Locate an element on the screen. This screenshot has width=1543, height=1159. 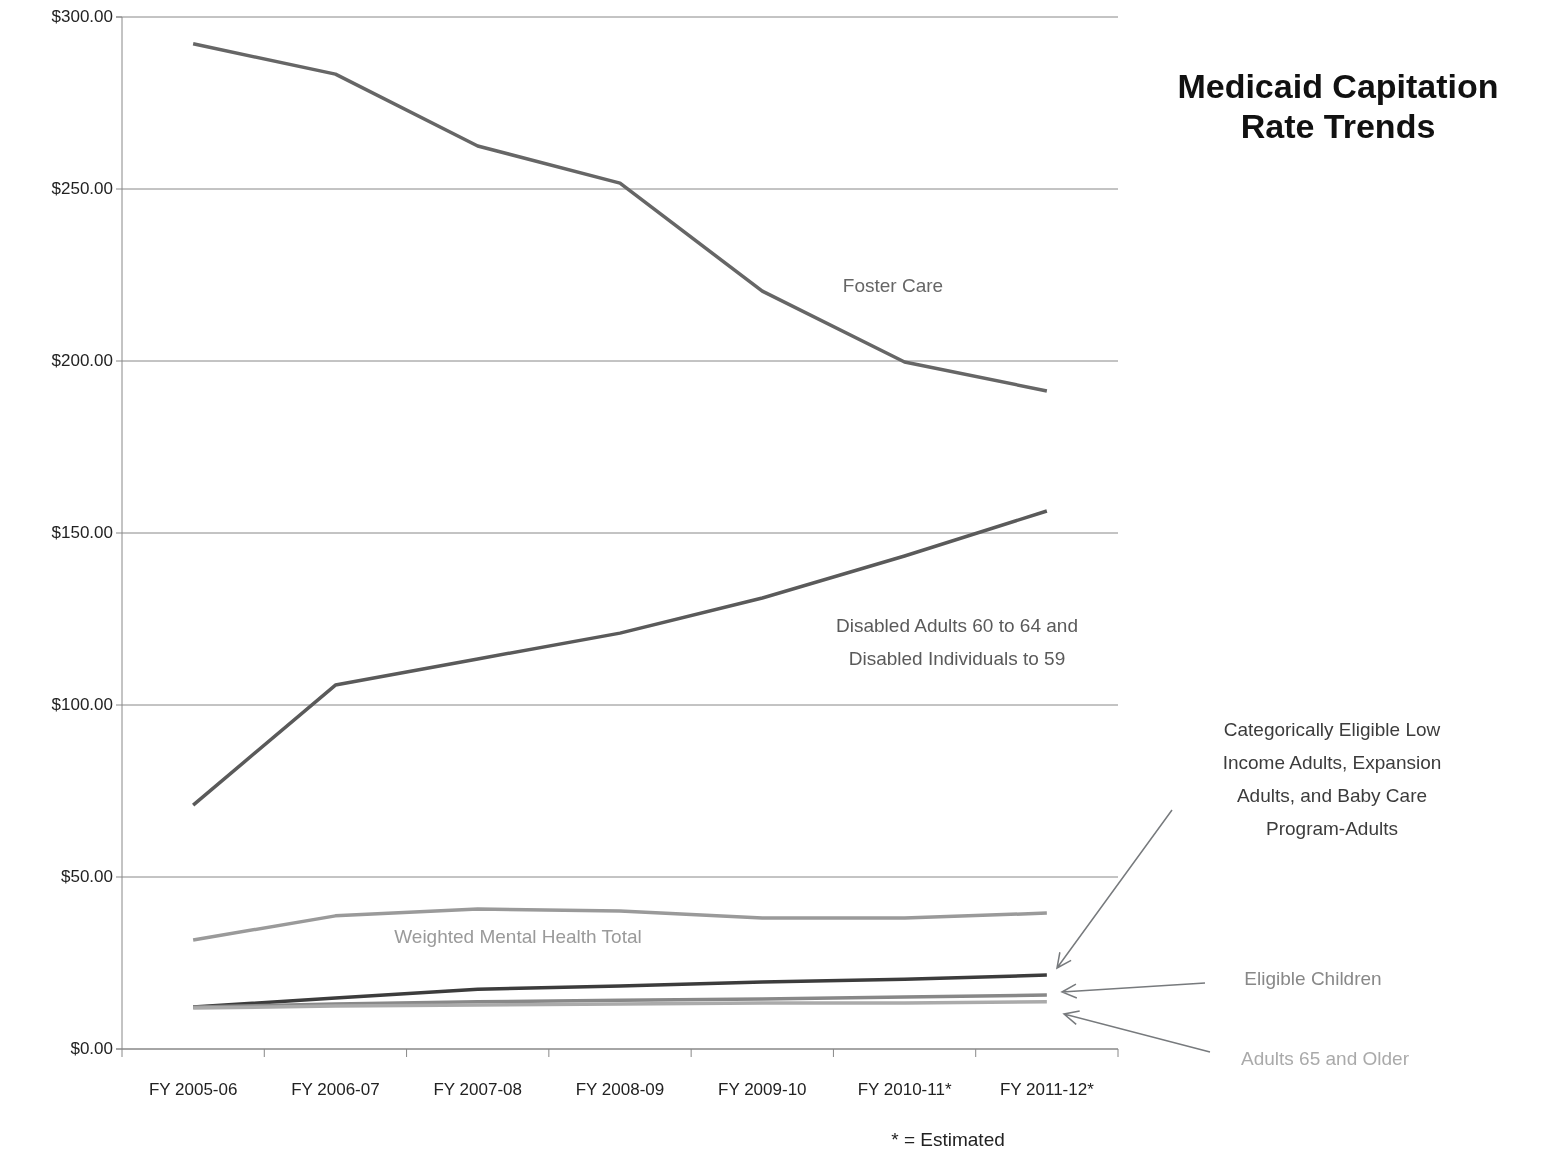
x-tick-label: FY 2008-09 is located at coordinates (620, 1090).